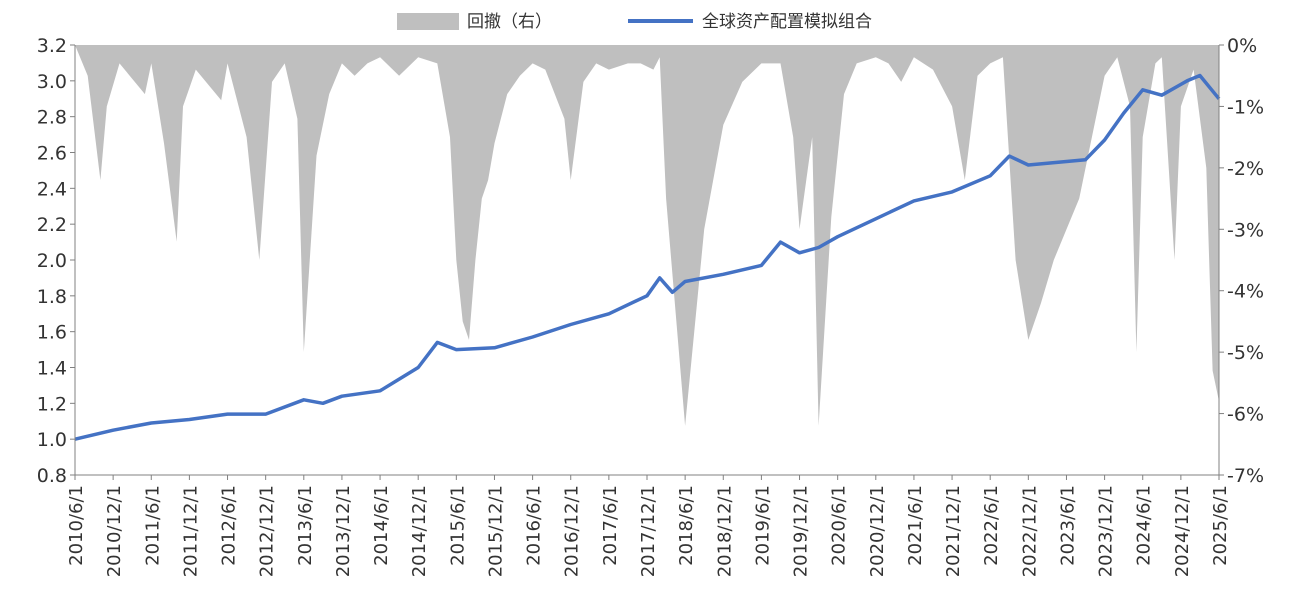  What do you see at coordinates (152, 525) in the screenshot?
I see `x-tick-label: 2011/6/1` at bounding box center [152, 525].